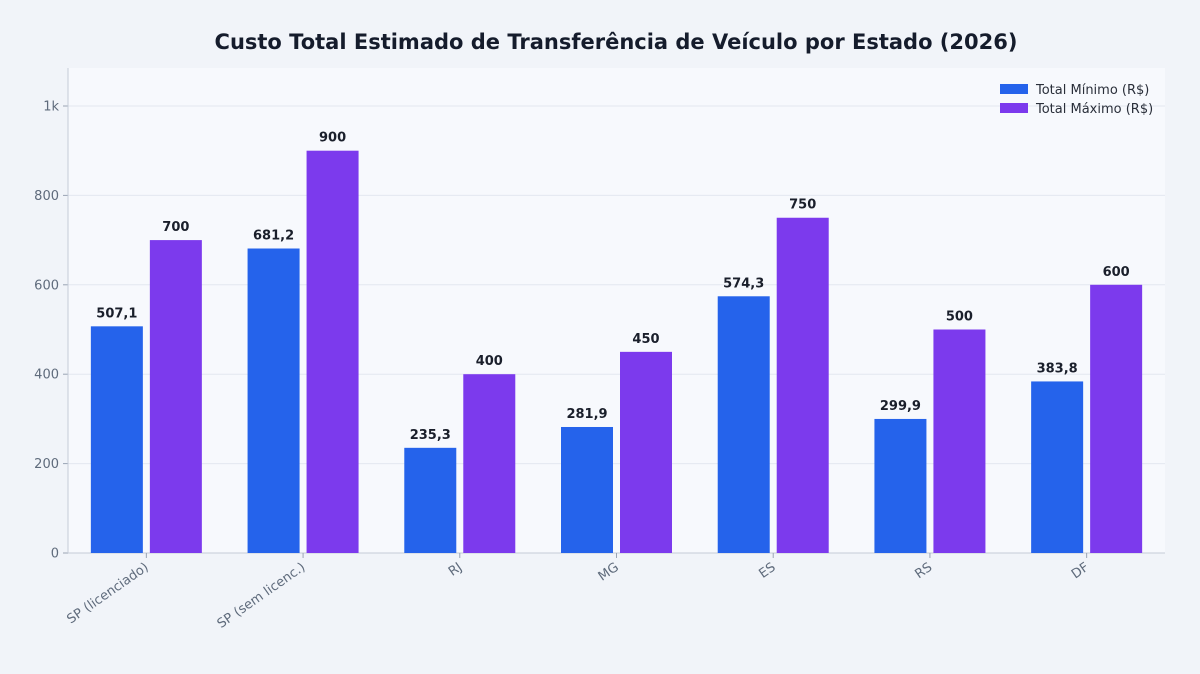  Describe the element at coordinates (175, 227) in the screenshot. I see `data-label: 700` at that location.